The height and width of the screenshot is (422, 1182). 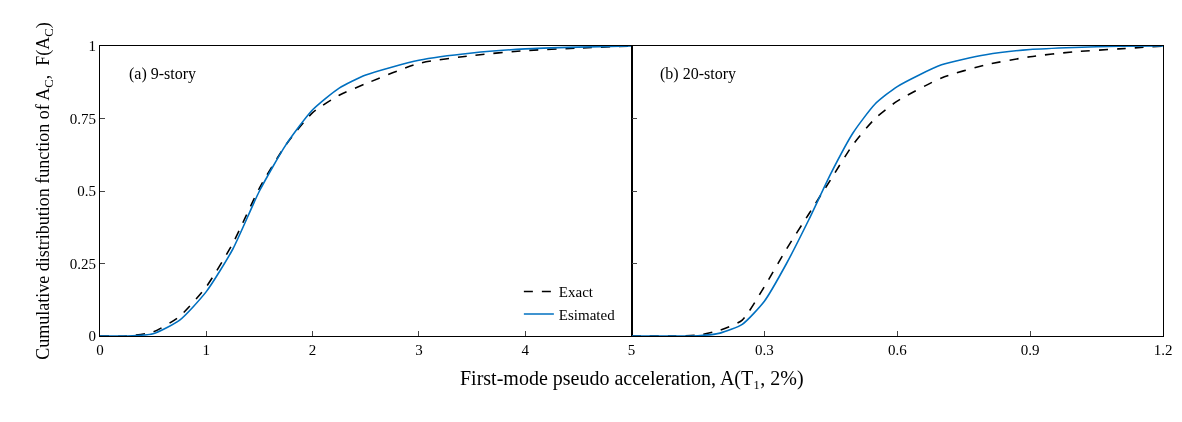 What do you see at coordinates (82, 118) in the screenshot?
I see `y-tick-label: 0.75` at bounding box center [82, 118].